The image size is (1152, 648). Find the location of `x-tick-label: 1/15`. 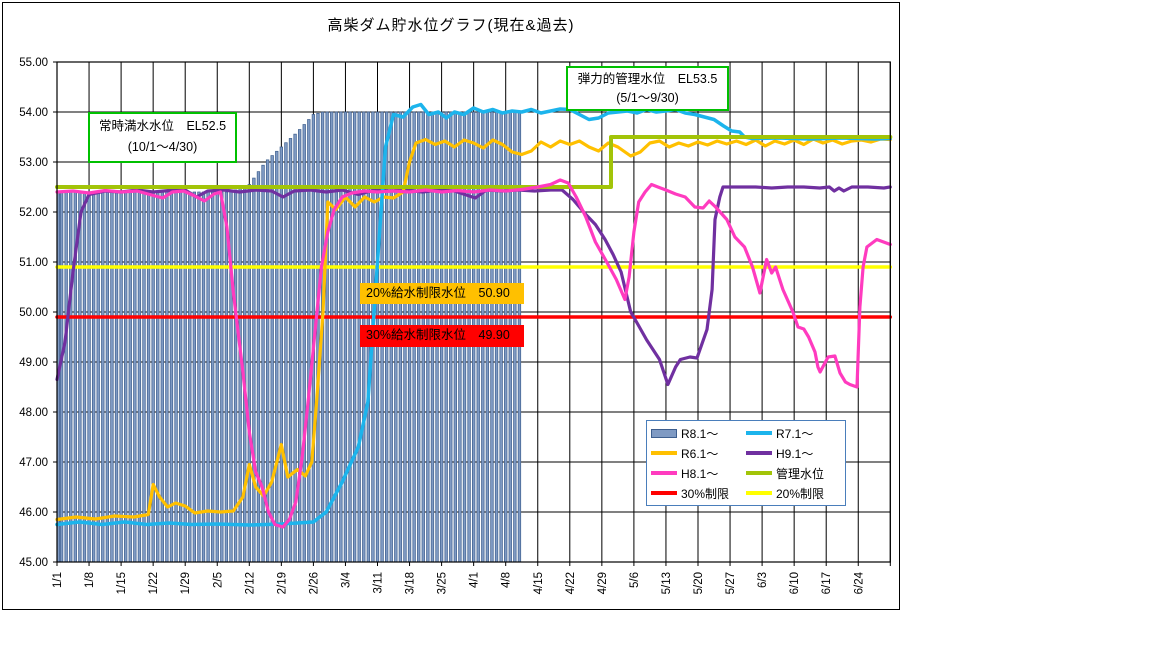

x-tick-label: 1/15 is located at coordinates (122, 583).